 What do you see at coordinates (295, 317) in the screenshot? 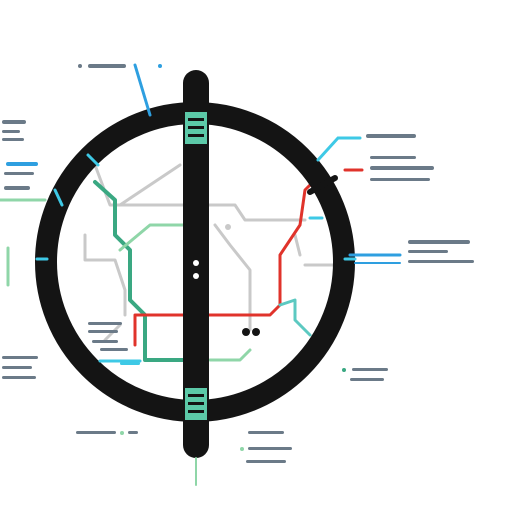
I see `teal-route` at bounding box center [295, 317].